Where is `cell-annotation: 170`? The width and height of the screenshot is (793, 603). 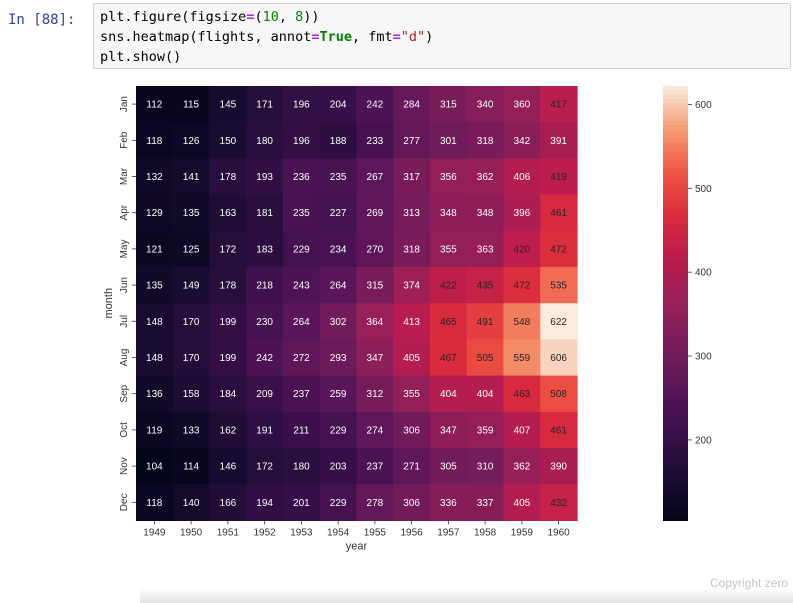 cell-annotation: 170 is located at coordinates (191, 322).